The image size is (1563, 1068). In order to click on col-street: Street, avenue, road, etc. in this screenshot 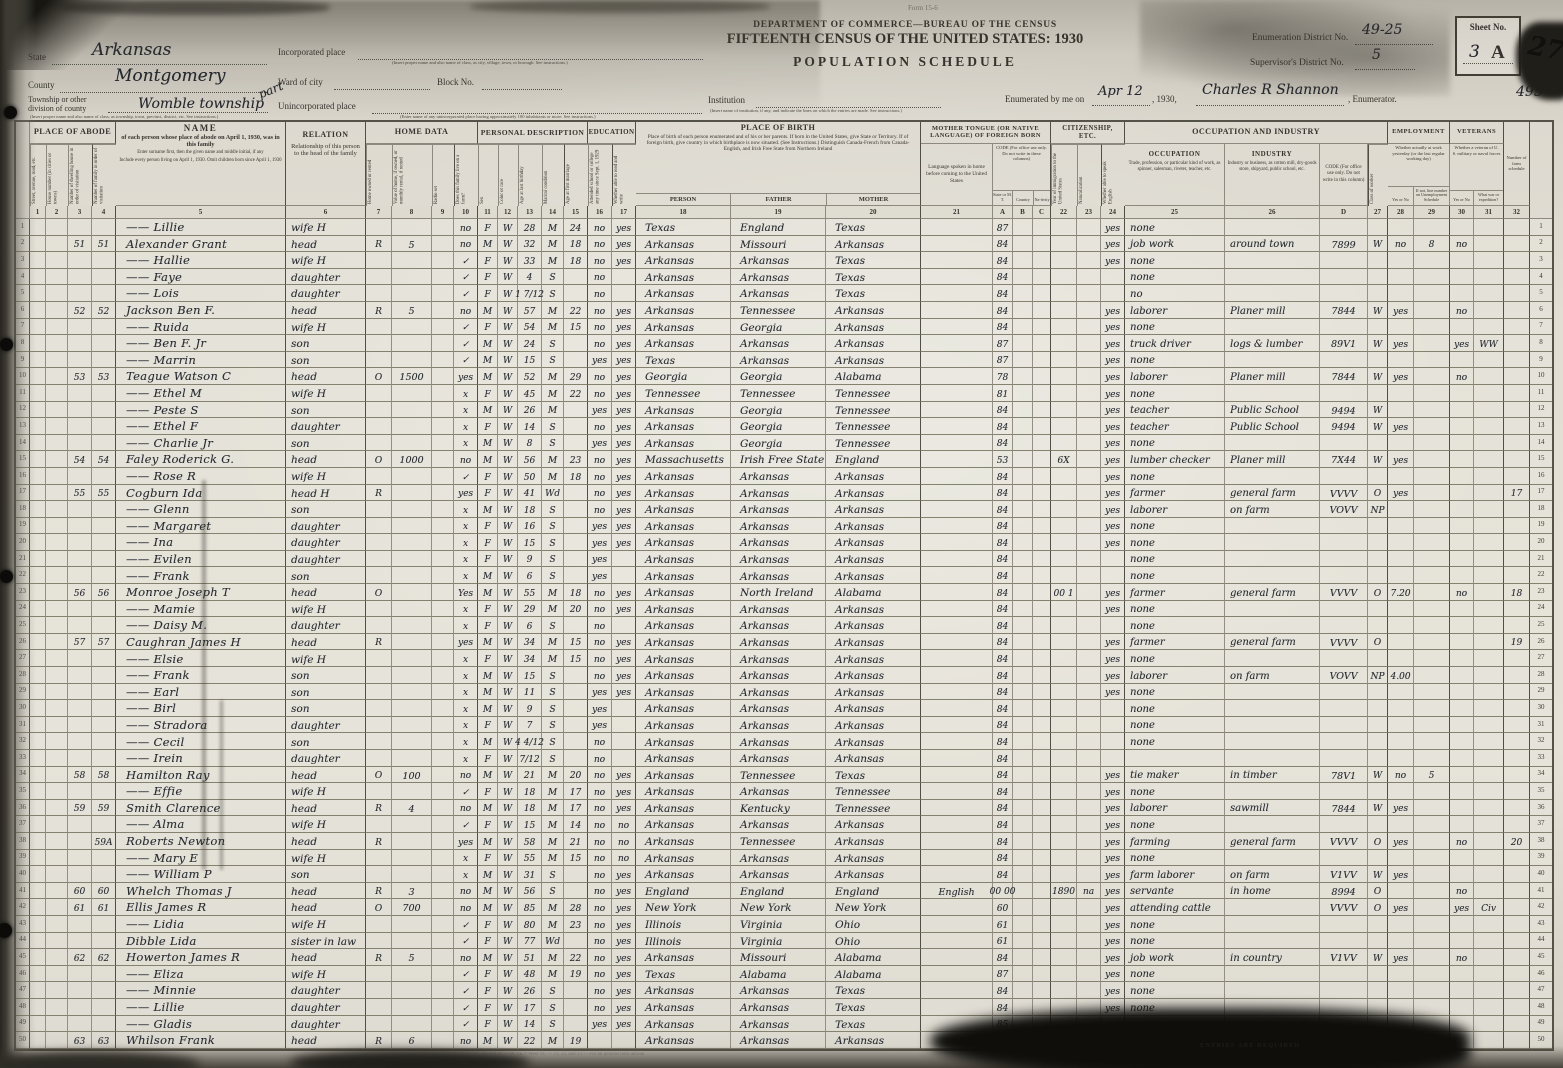, I will do `click(38, 175)`.